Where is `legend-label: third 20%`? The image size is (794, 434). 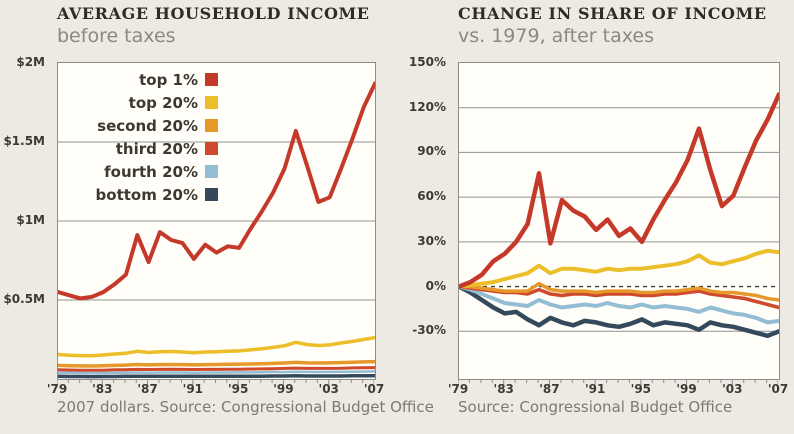
legend-label: third 20% is located at coordinates (156, 148).